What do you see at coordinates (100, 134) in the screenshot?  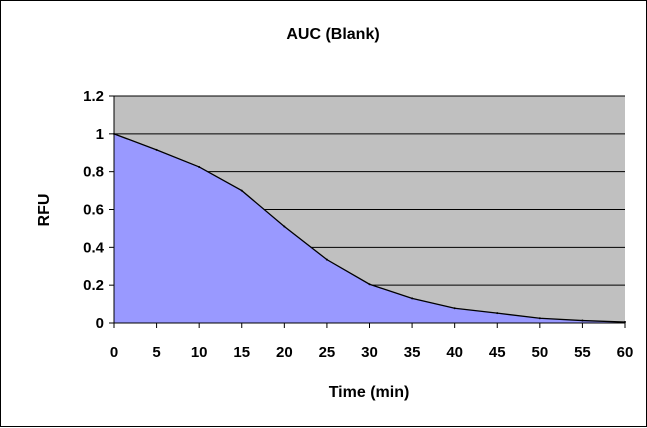 I see `y-tick-label: 1` at bounding box center [100, 134].